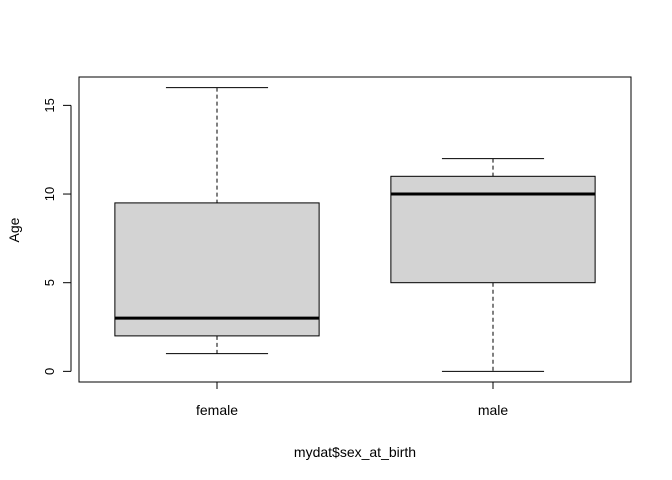 The height and width of the screenshot is (480, 672). What do you see at coordinates (217, 410) in the screenshot?
I see `x-tick-label: female` at bounding box center [217, 410].